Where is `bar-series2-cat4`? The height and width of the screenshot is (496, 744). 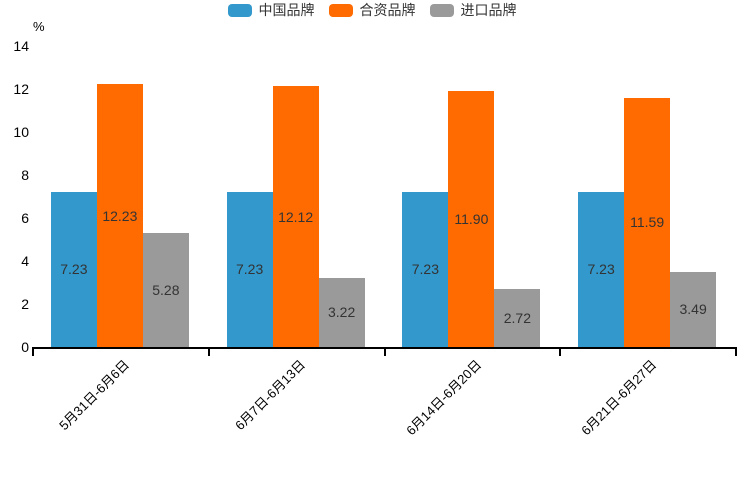 bar-series2-cat4 is located at coordinates (647, 222).